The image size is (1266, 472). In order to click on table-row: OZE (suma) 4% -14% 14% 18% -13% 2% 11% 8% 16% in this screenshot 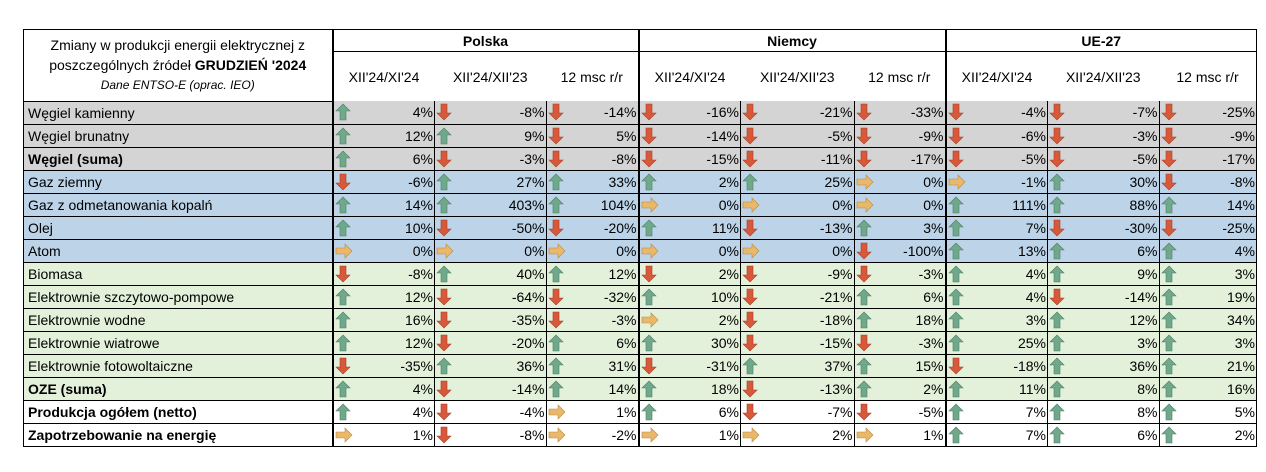, I will do `click(640, 389)`.